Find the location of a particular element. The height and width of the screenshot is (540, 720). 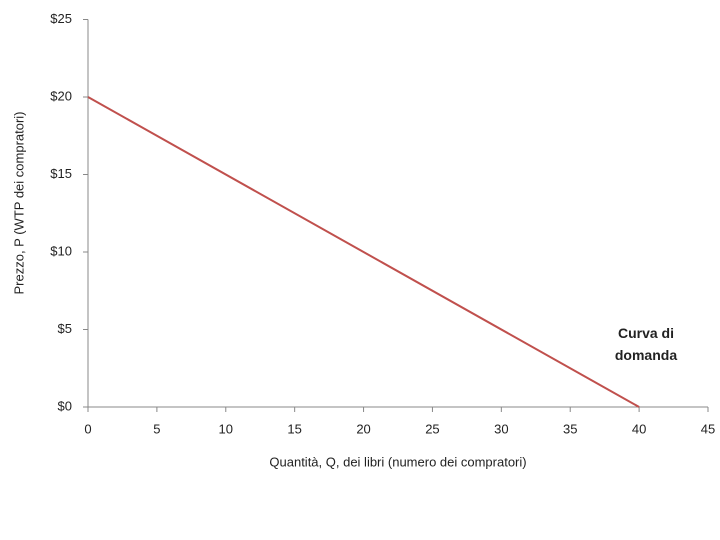

y-tick-label: $20 is located at coordinates (61, 95).